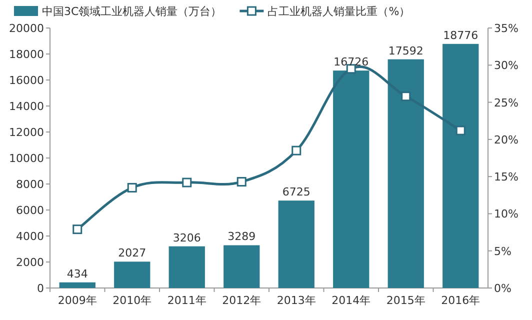  I want to click on data-label: 434, so click(77, 273).